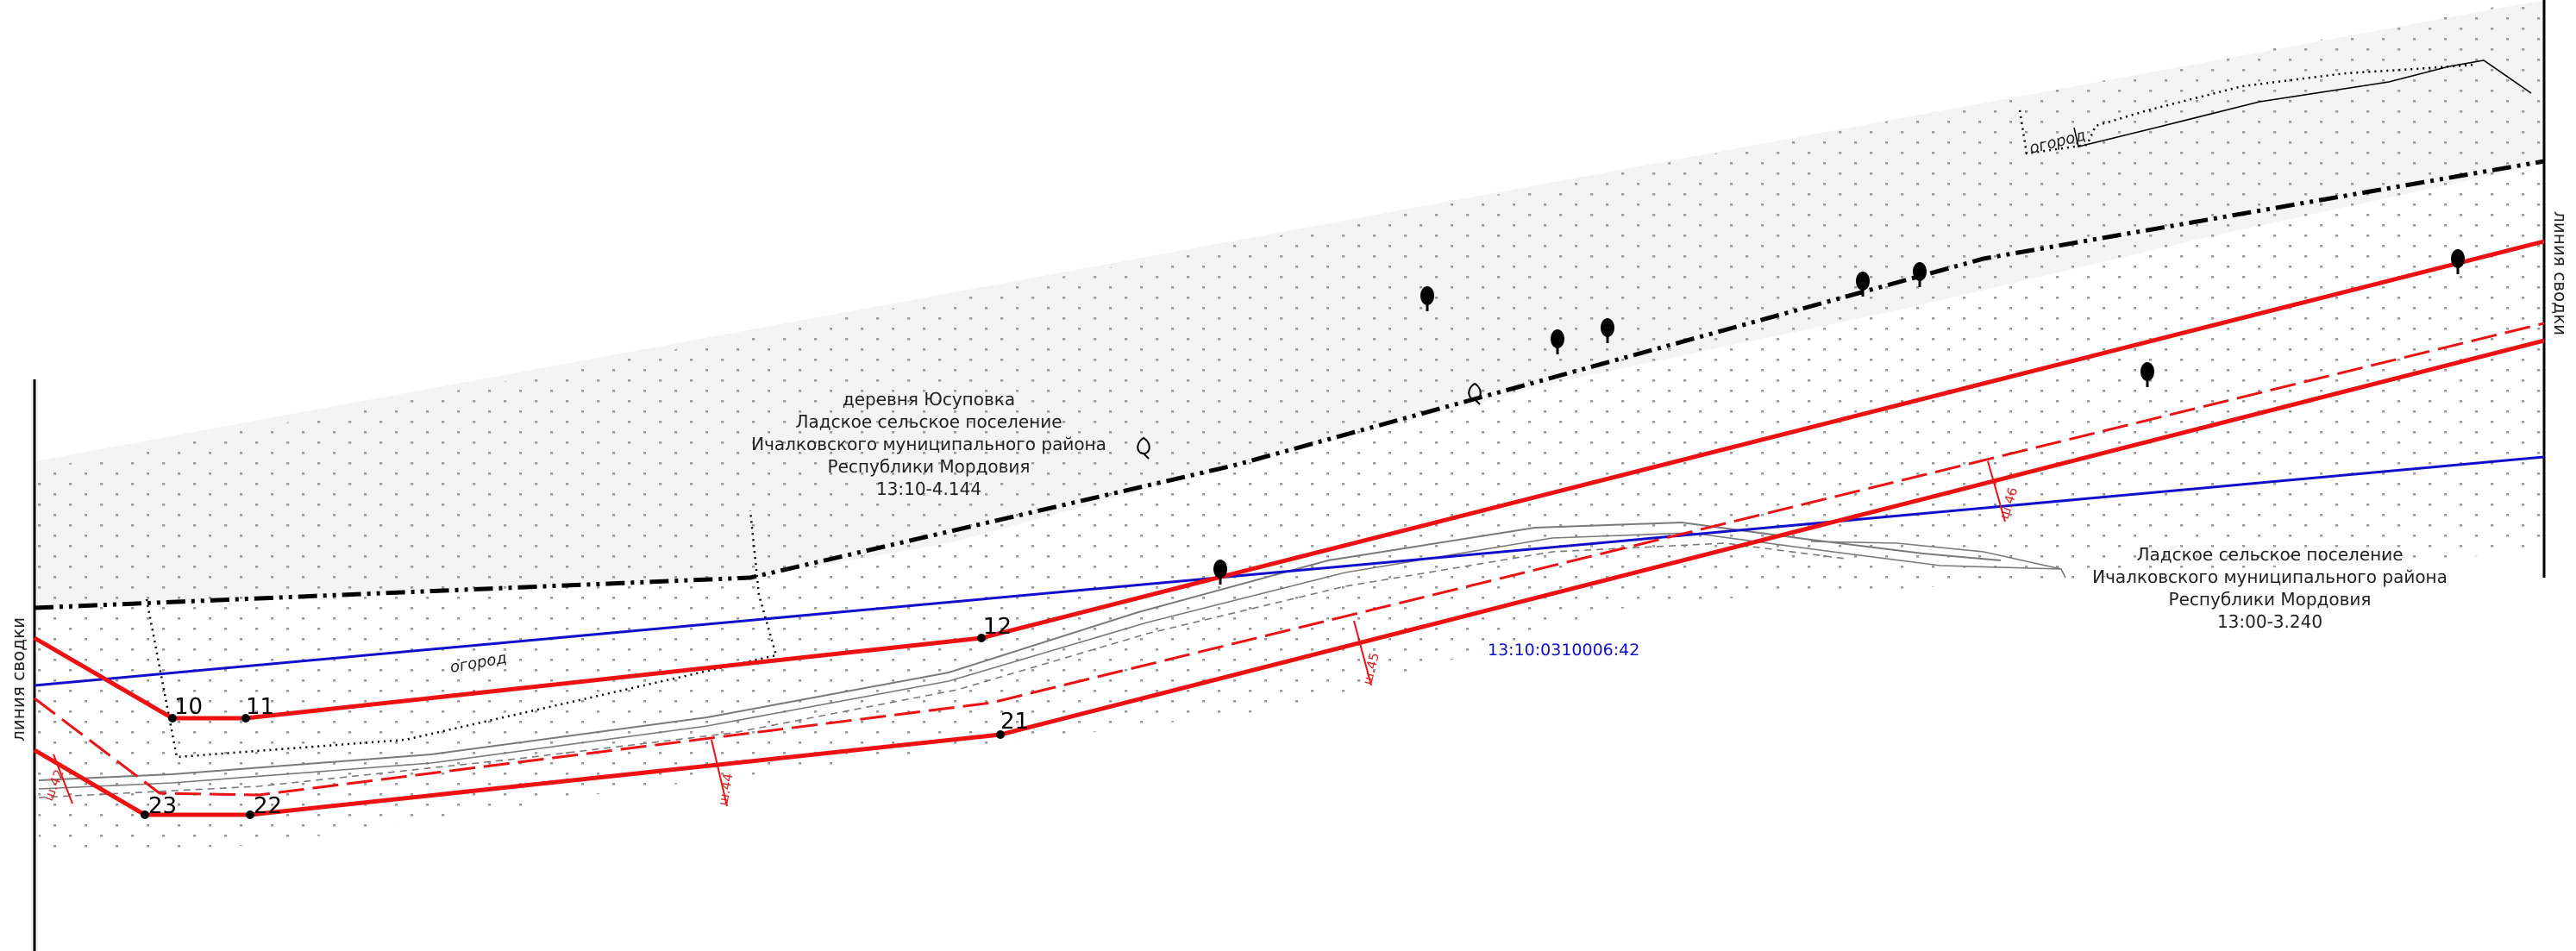  What do you see at coordinates (1014, 722) in the screenshot?
I see `point-label-21: 21` at bounding box center [1014, 722].